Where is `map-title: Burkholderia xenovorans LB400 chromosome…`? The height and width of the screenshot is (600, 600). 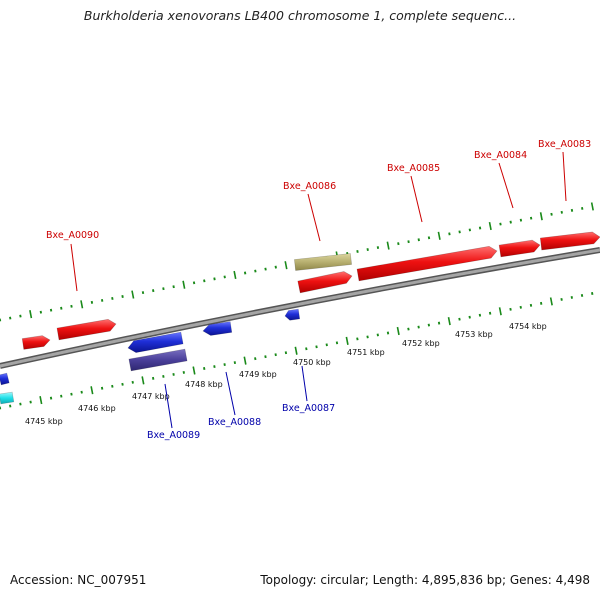
map-title: Burkholderia xenovorans LB400 chromosome… is located at coordinates (300, 15).